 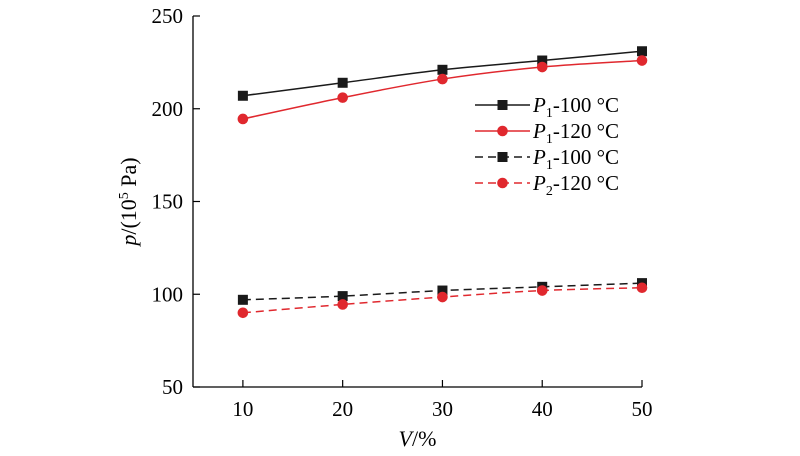 What do you see at coordinates (342, 409) in the screenshot?
I see `x-tick-label: 20` at bounding box center [342, 409].